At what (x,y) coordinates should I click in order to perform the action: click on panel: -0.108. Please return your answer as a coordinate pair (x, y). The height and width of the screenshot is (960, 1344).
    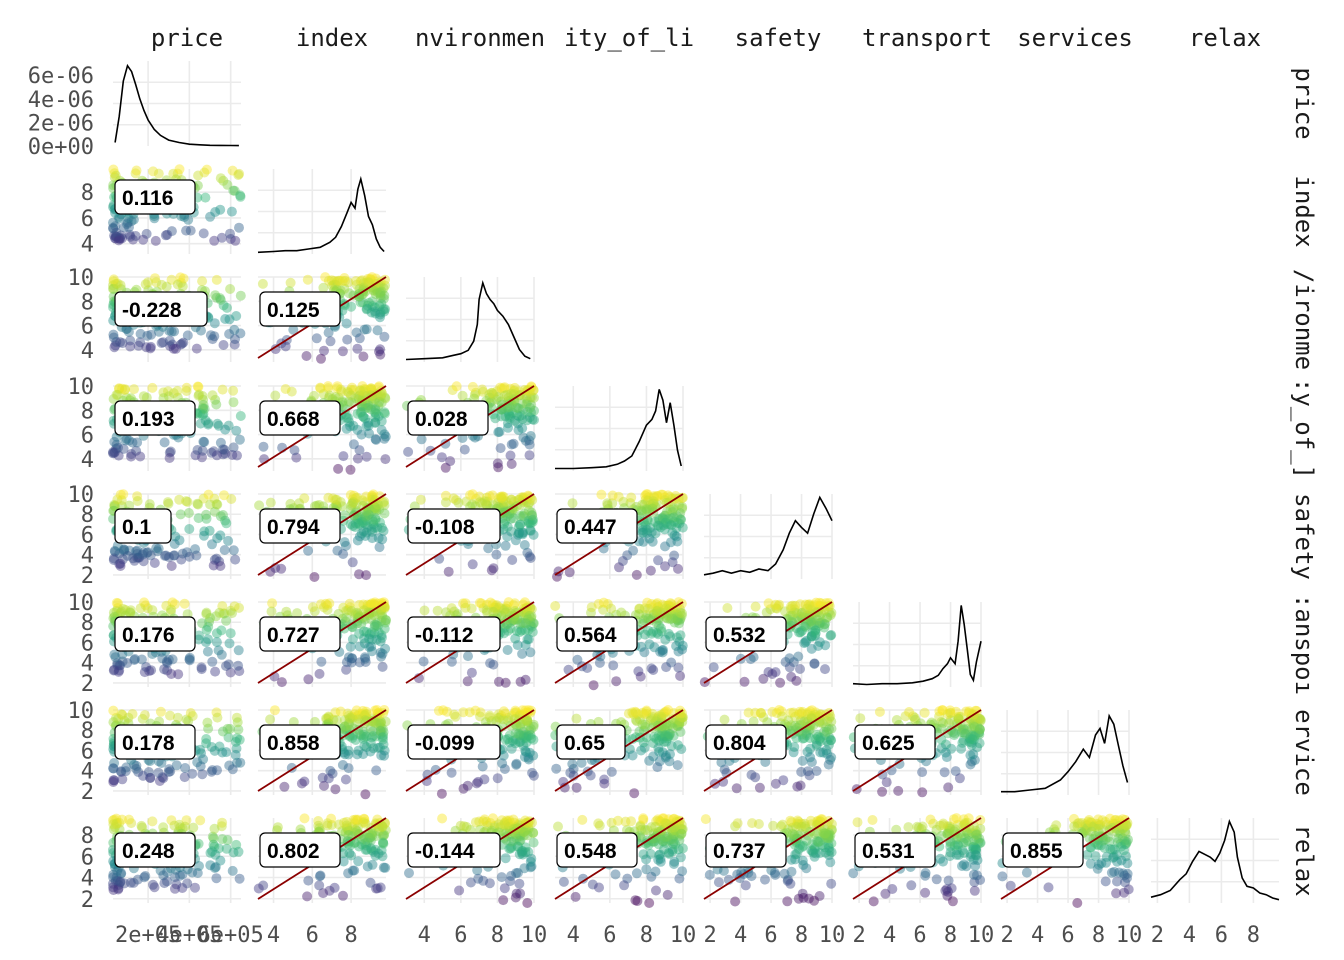
    Looking at the image, I should click on (471, 534).